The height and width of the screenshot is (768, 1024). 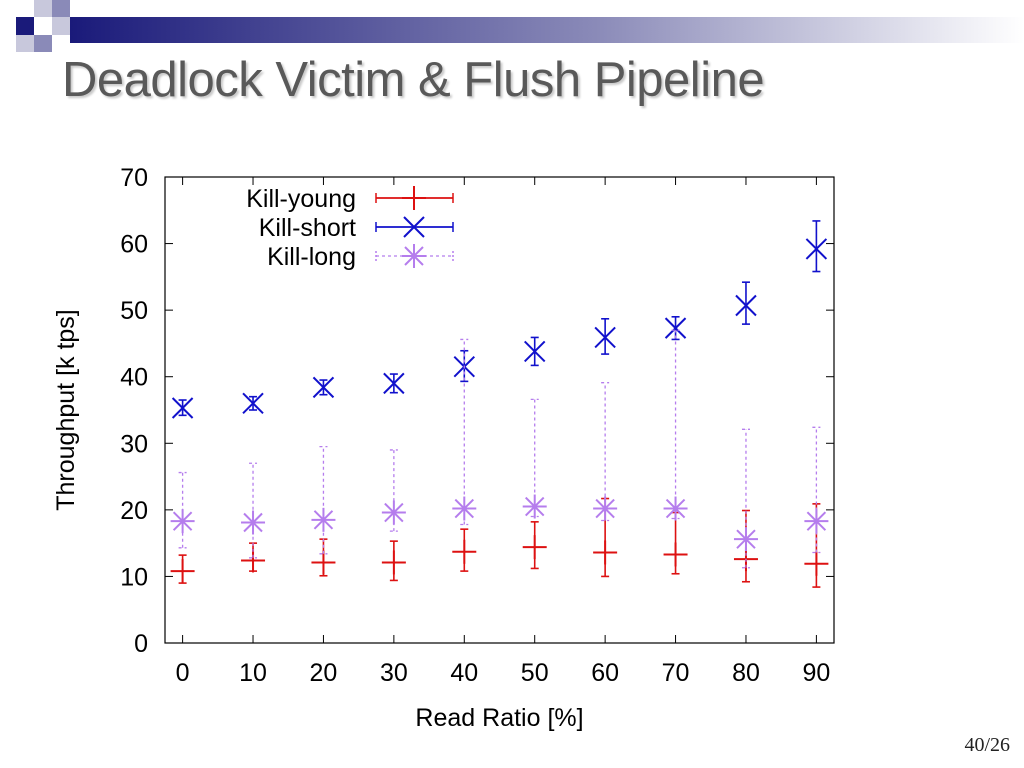 What do you see at coordinates (134, 178) in the screenshot?
I see `y-tick-label: 70` at bounding box center [134, 178].